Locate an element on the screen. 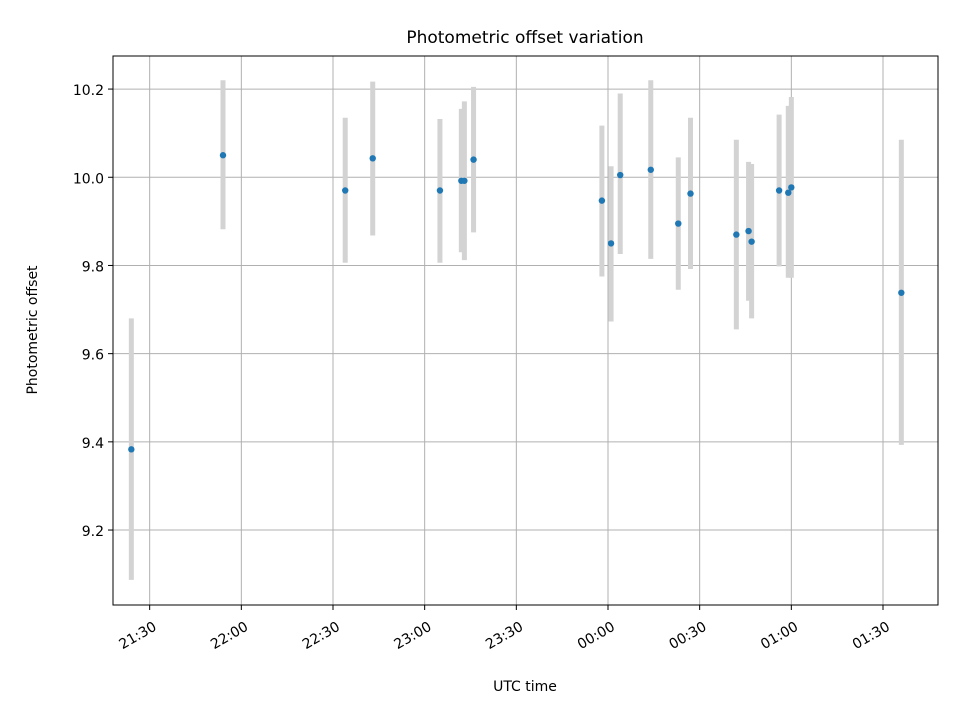 The width and height of the screenshot is (960, 720). x-axis-label: UTC time is located at coordinates (525, 687).